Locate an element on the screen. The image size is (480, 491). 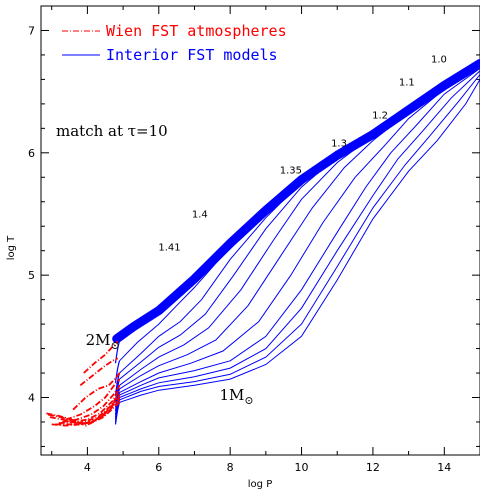
atmosphere-lines is located at coordinates (83, 383).